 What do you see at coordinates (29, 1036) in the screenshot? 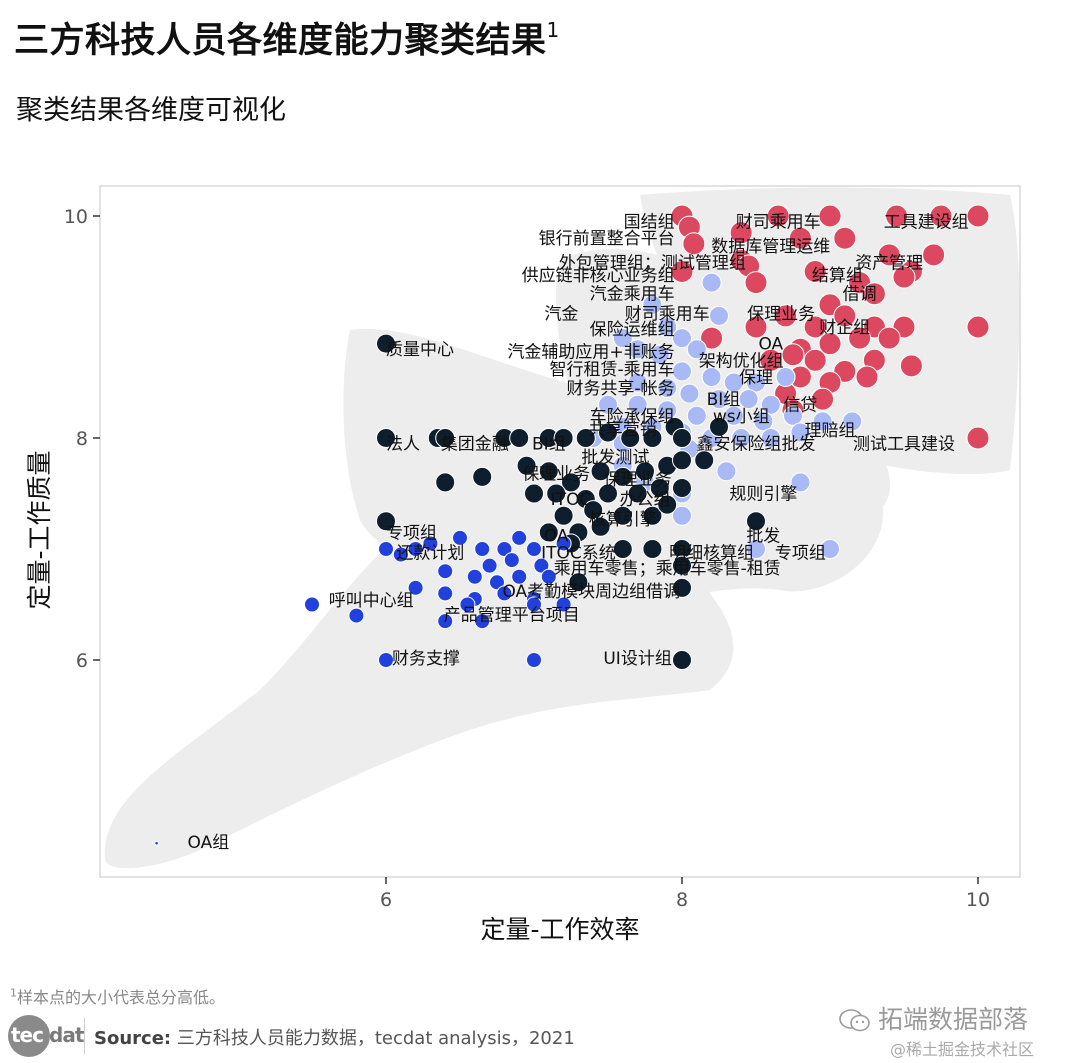
I see `logo-circle` at bounding box center [29, 1036].